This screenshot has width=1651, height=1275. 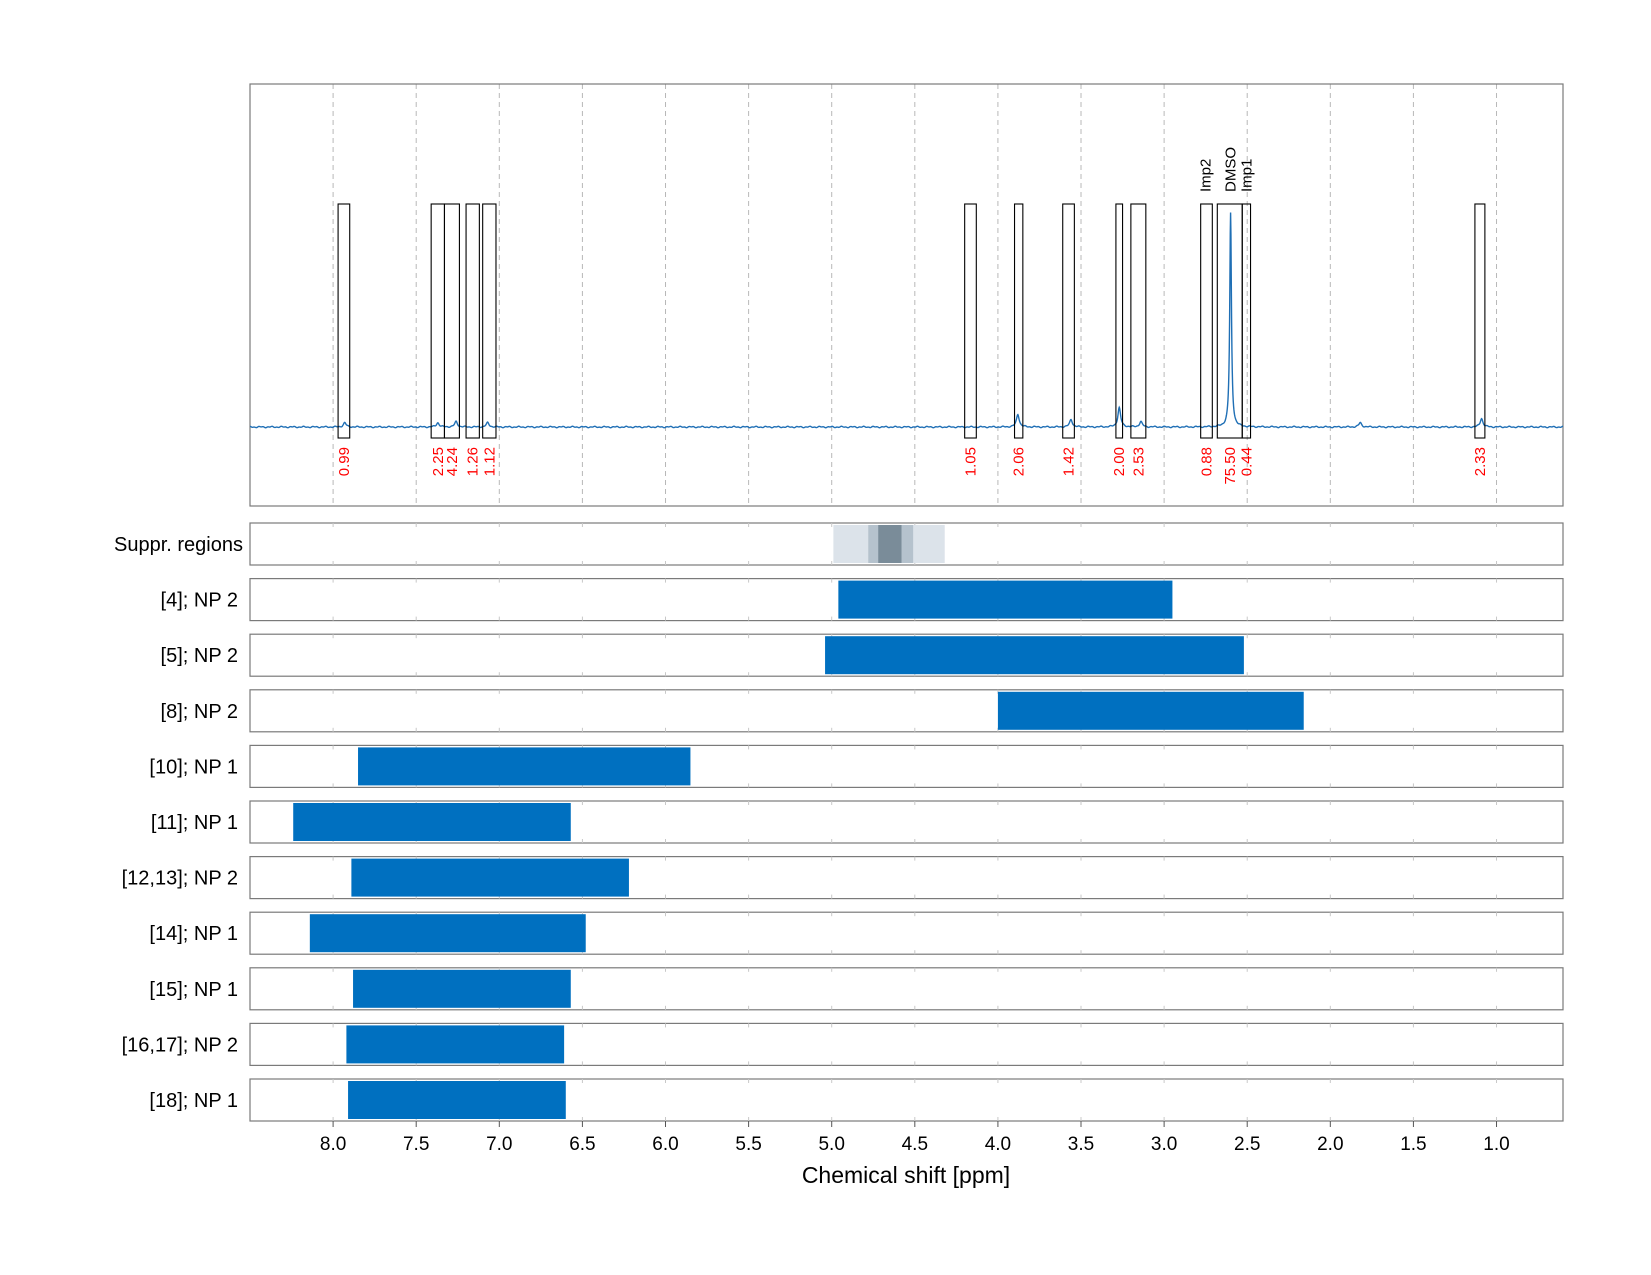 I want to click on assignment-row-label: [14]; NP 1, so click(x=193, y=934).